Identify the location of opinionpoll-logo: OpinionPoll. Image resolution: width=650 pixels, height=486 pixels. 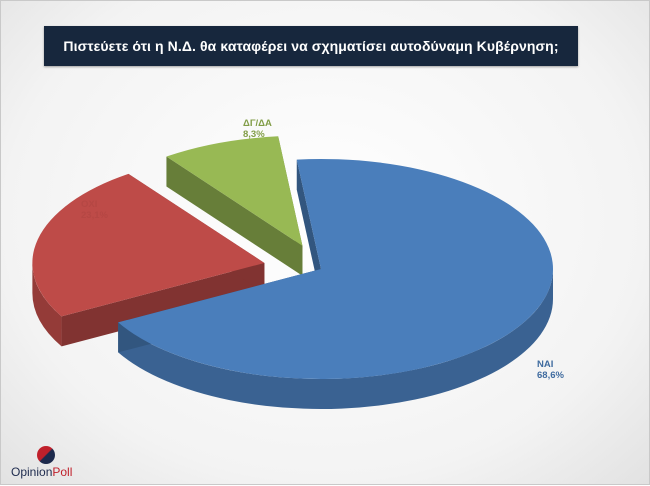
(54, 462).